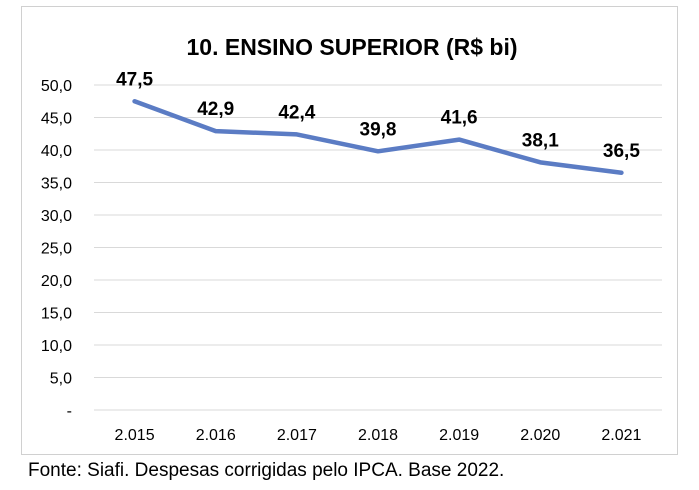 Image resolution: width=699 pixels, height=490 pixels. Describe the element at coordinates (540, 140) in the screenshot. I see `data-label: 38,1` at that location.